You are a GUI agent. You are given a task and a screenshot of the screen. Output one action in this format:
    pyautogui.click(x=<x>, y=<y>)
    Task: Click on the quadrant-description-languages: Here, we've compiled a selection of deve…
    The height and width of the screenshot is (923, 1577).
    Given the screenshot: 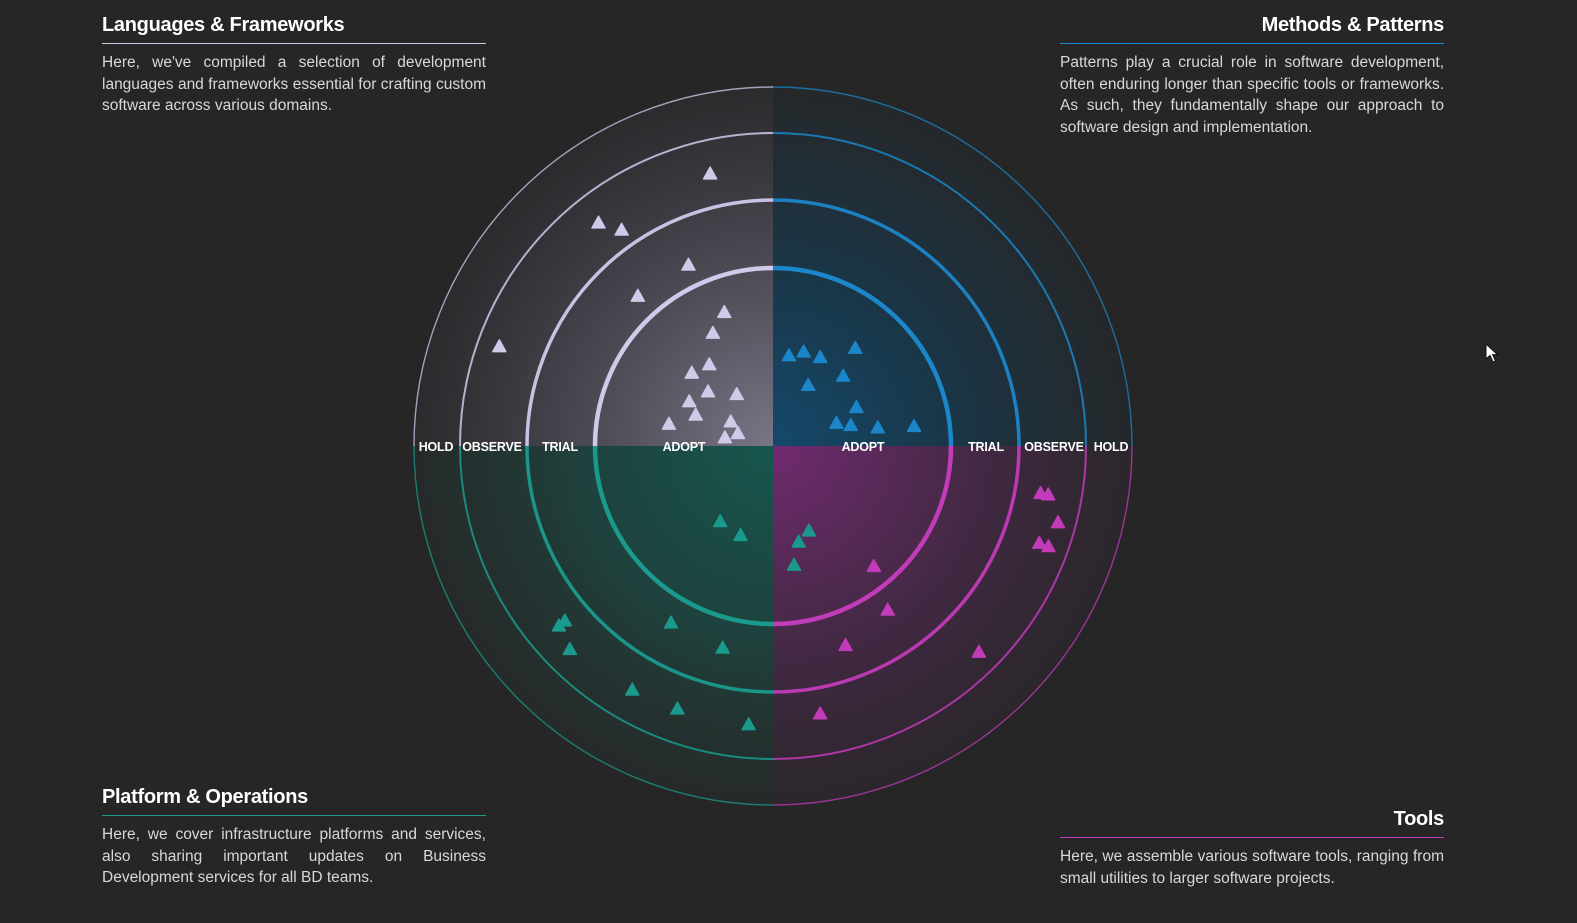 What is the action you would take?
    pyautogui.click(x=294, y=84)
    